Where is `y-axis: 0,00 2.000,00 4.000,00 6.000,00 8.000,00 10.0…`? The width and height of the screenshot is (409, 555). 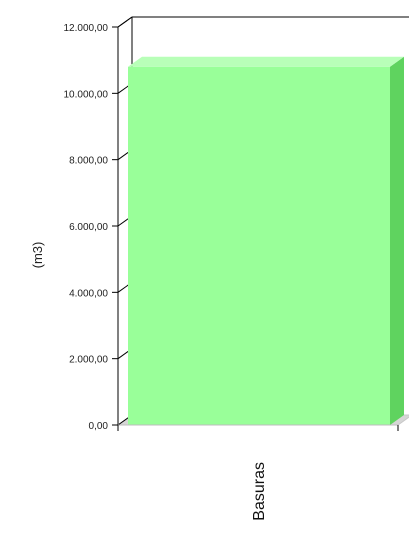 y-axis: 0,00 2.000,00 4.000,00 6.000,00 8.000,00 10.0… is located at coordinates (98, 224).